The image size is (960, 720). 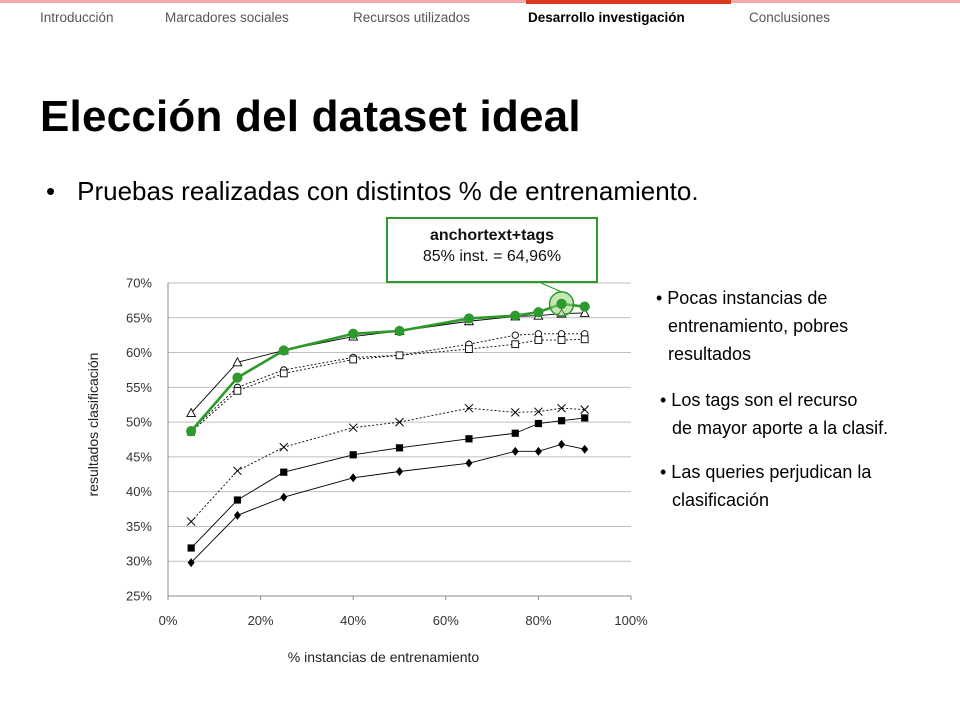 I want to click on series-circle-open, so click(x=388, y=382).